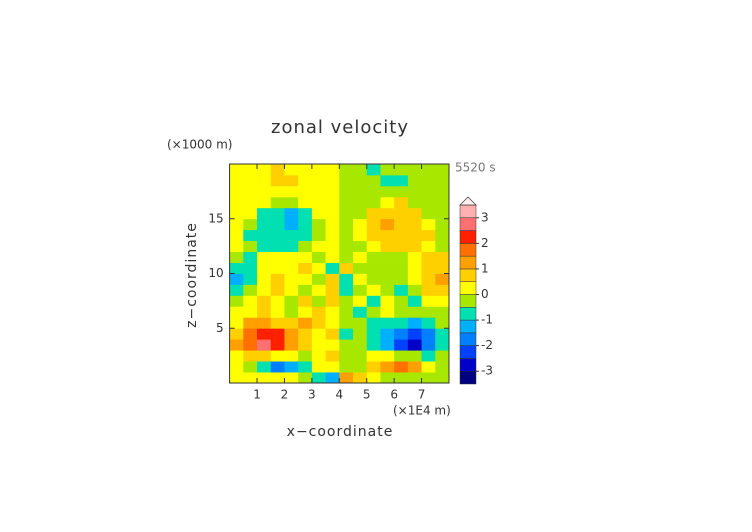 This screenshot has width=752, height=532. I want to click on y-axis-label: z−coordinate, so click(192, 275).